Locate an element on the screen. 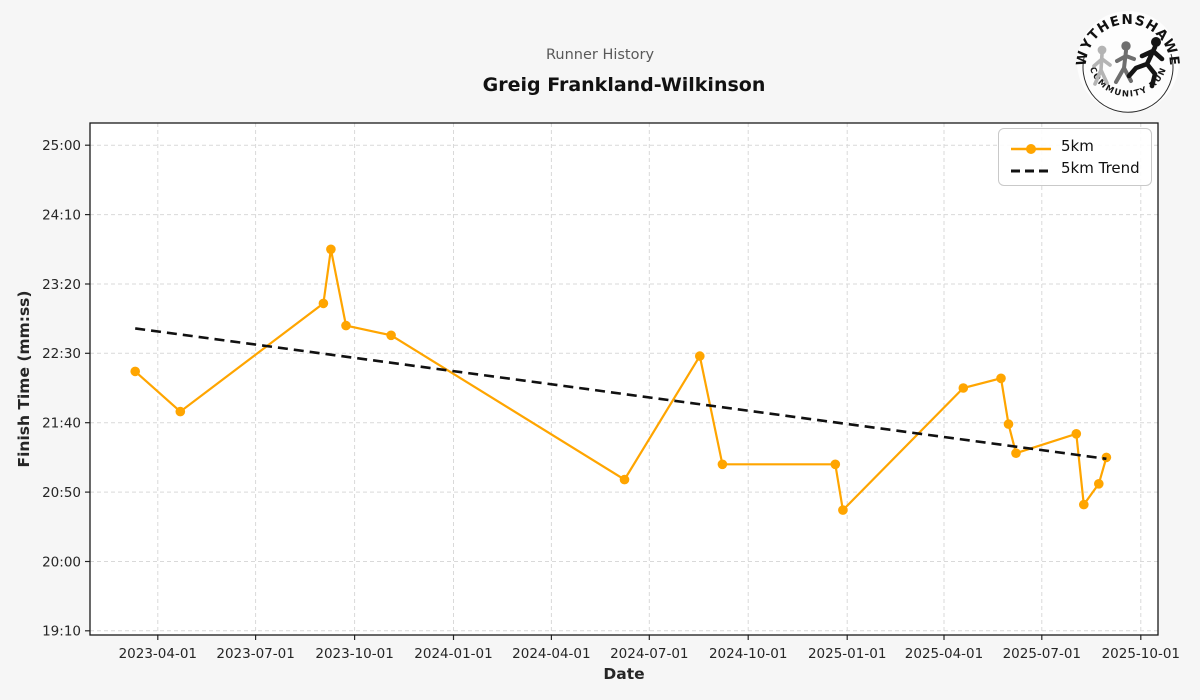 The height and width of the screenshot is (700, 1200). legend-line-marker-icon is located at coordinates (1031, 147).